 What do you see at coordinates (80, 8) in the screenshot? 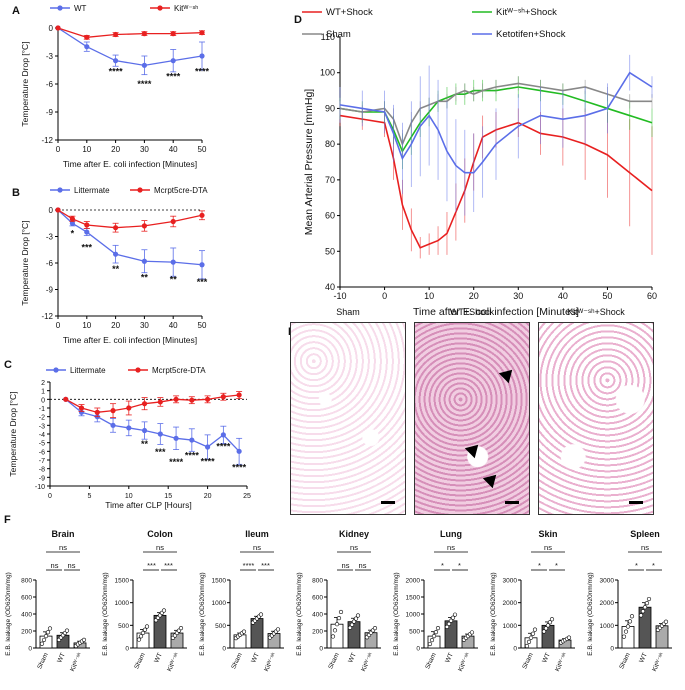
I see `legend-label: WT` at bounding box center [80, 8].